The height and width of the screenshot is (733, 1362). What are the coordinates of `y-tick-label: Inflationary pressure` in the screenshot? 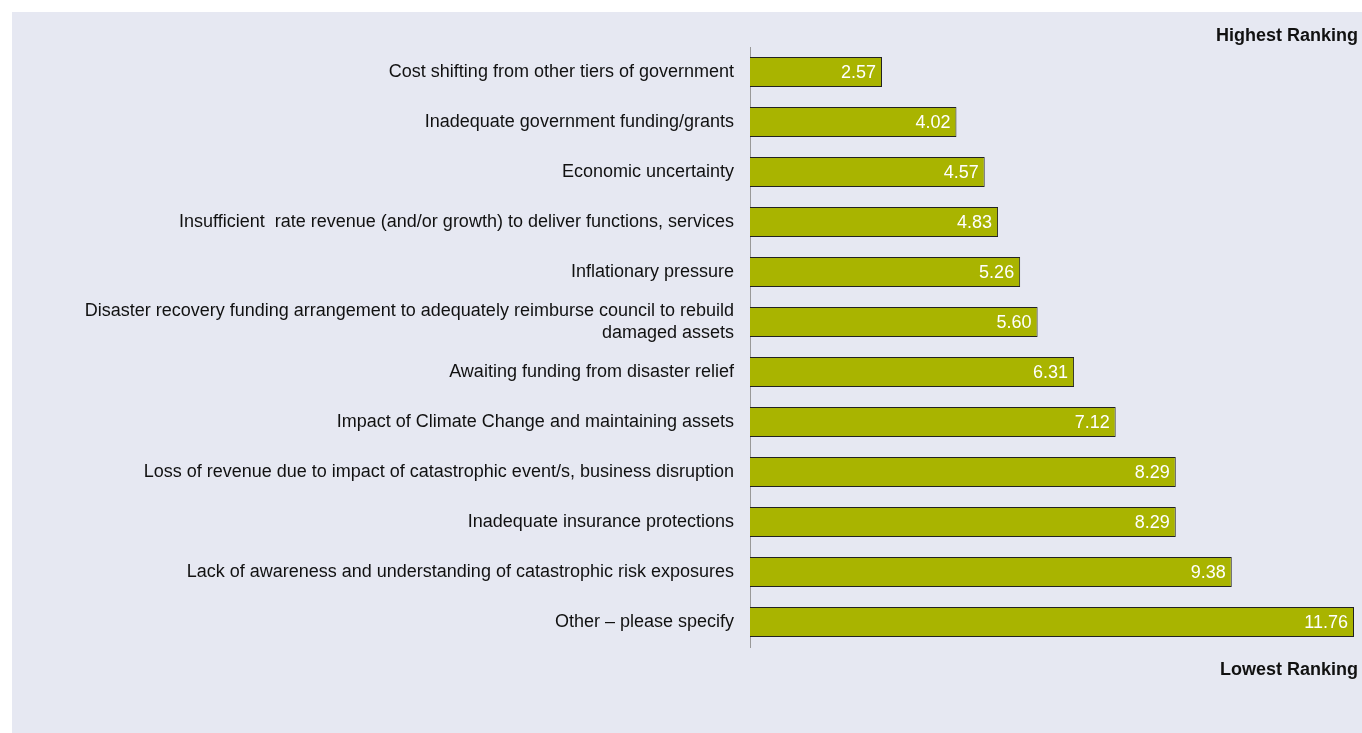 It's located at (652, 270).